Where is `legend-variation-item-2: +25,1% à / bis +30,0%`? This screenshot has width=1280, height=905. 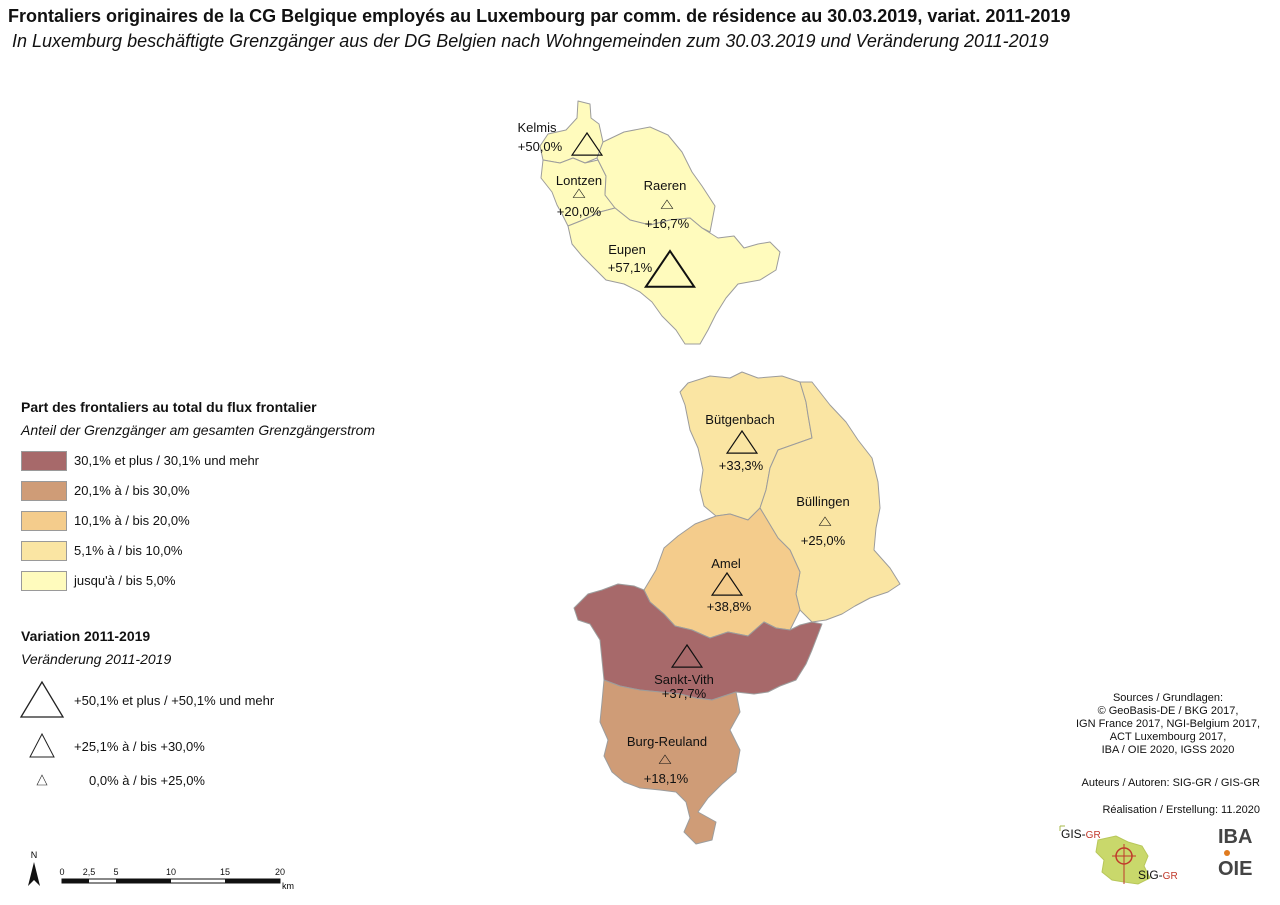 legend-variation-item-2: +25,1% à / bis +30,0% is located at coordinates (139, 746).